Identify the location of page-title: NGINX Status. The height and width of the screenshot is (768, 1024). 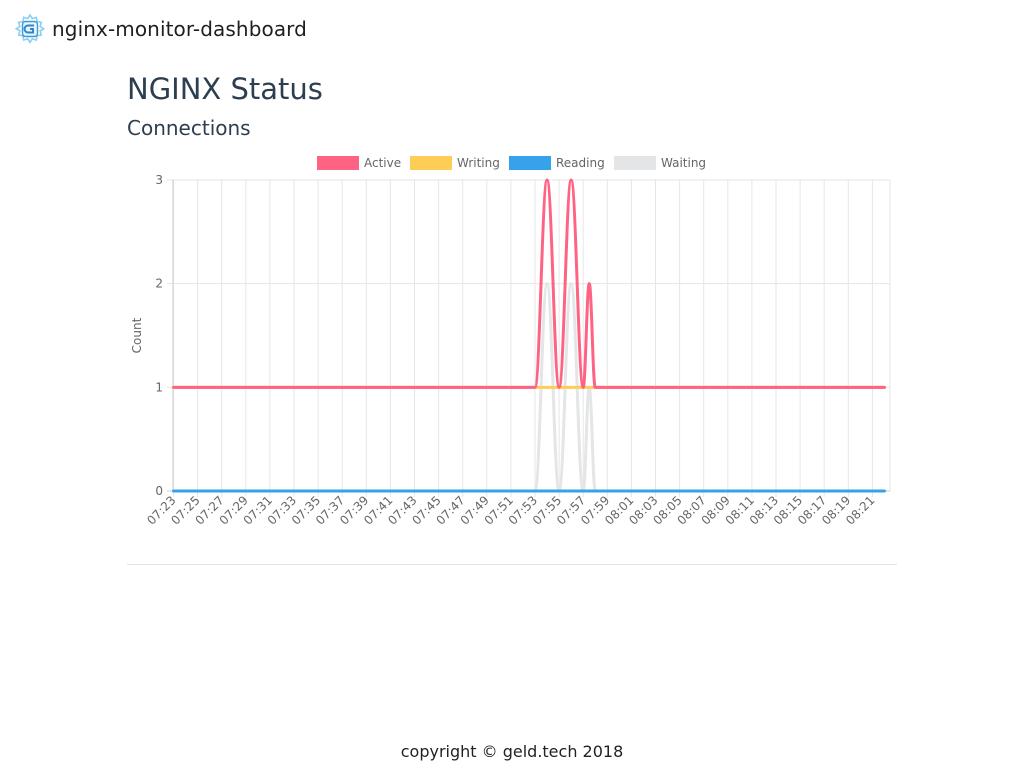
(225, 89).